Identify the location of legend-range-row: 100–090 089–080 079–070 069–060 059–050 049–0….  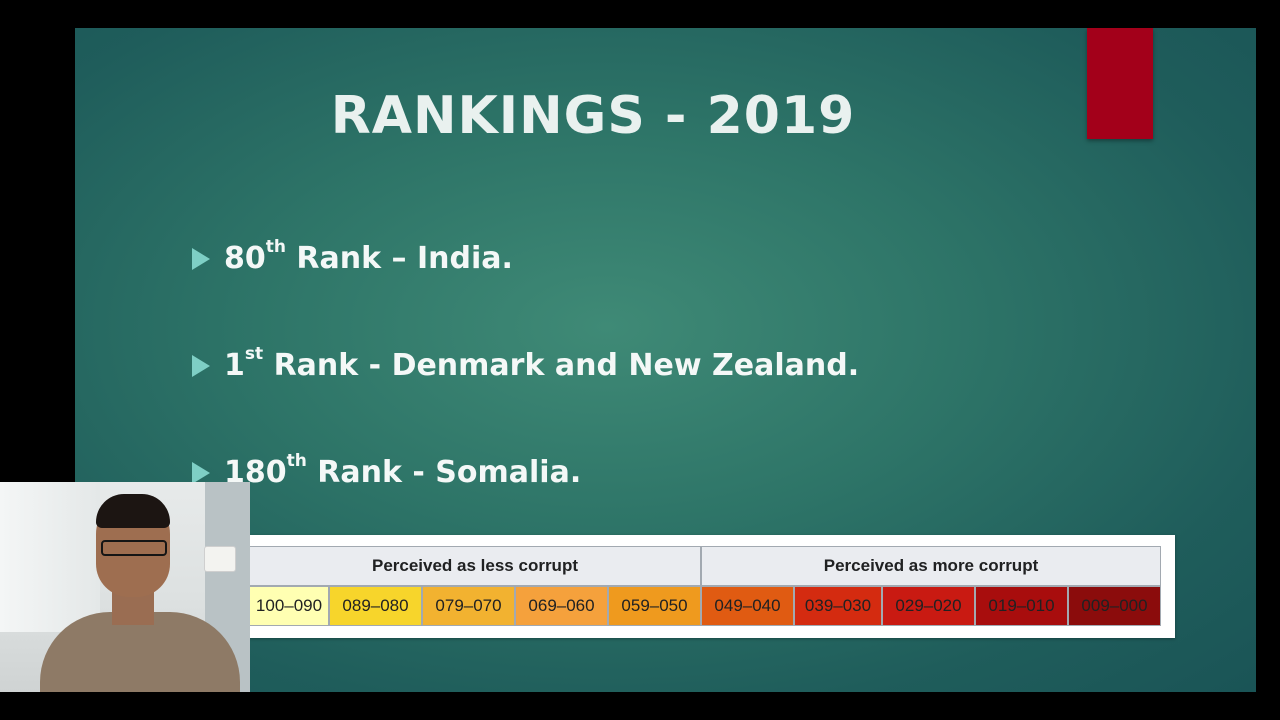
(705, 606).